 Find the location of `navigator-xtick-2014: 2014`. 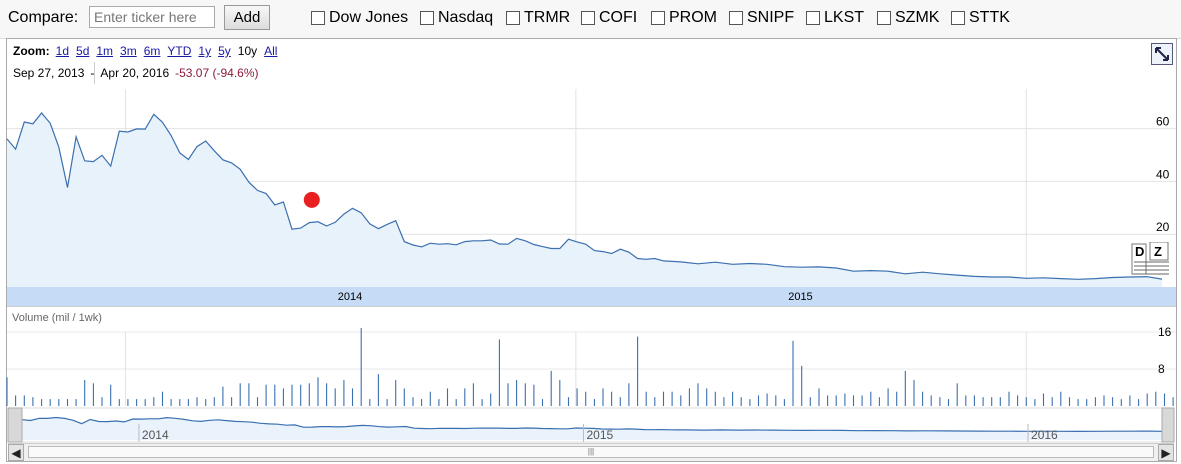

navigator-xtick-2014: 2014 is located at coordinates (155, 435).